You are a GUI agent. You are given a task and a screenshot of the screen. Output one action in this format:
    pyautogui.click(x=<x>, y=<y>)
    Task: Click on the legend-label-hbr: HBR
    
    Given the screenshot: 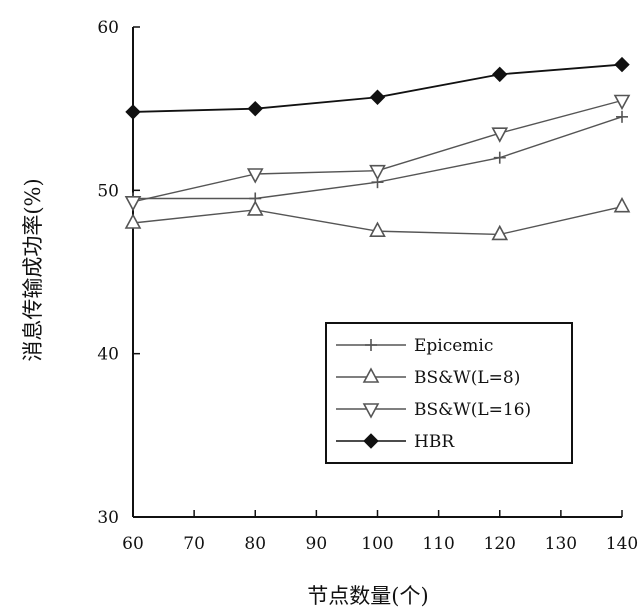 What is the action you would take?
    pyautogui.click(x=434, y=442)
    